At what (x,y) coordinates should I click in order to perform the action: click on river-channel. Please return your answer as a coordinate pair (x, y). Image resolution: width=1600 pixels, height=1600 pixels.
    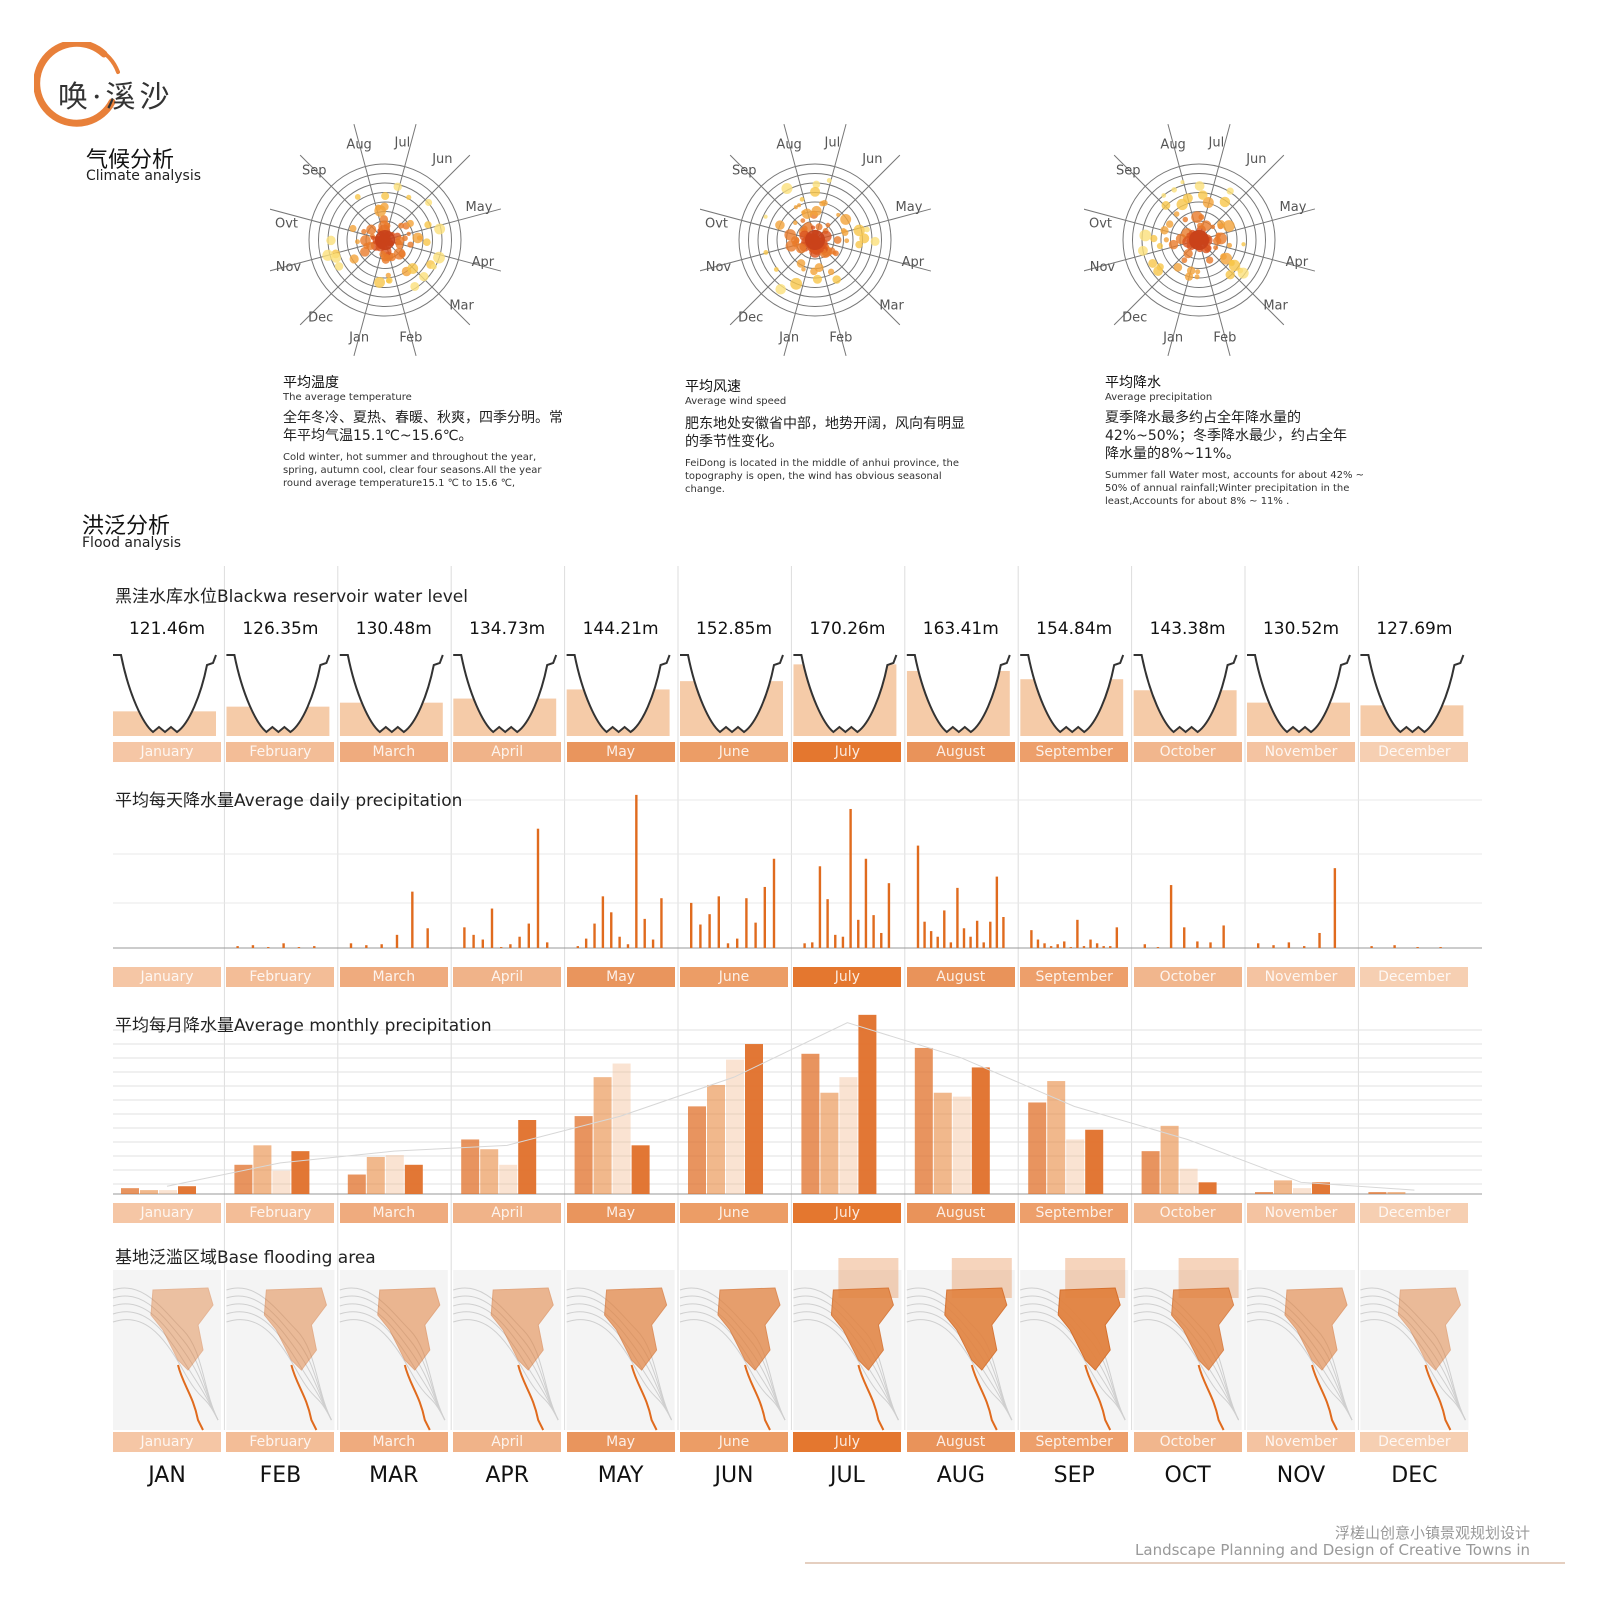
    Looking at the image, I should click on (1324, 1397).